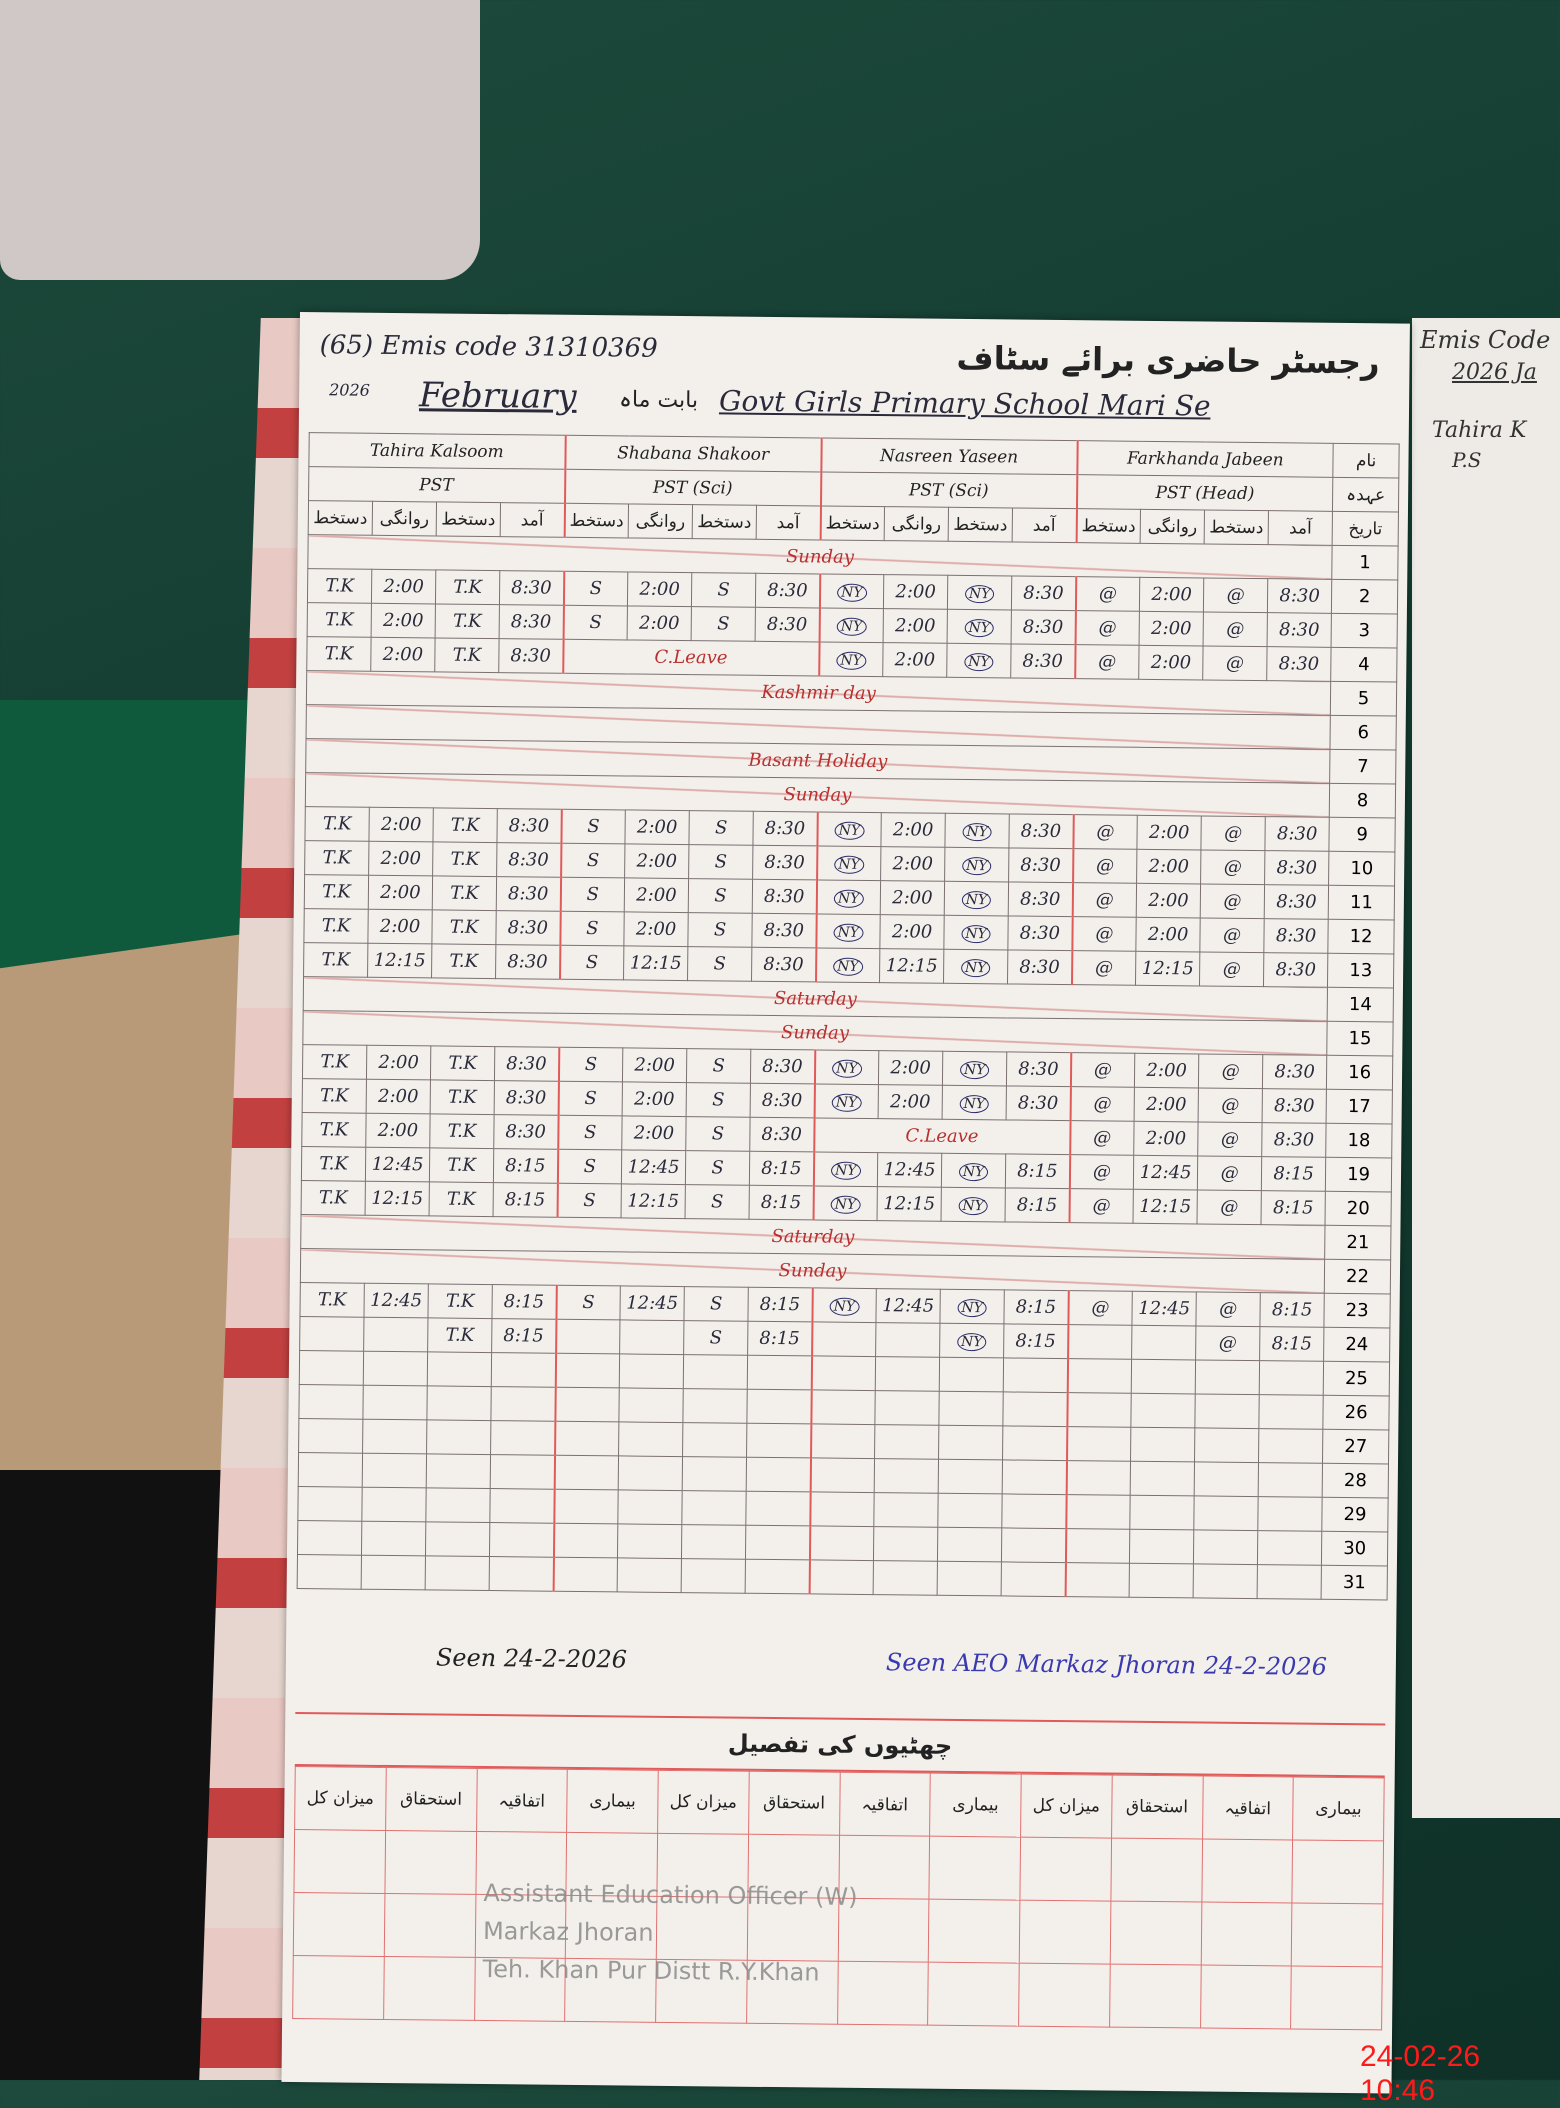 The height and width of the screenshot is (2108, 1560). Describe the element at coordinates (1362, 834) in the screenshot. I see `date-cell: 9` at that location.